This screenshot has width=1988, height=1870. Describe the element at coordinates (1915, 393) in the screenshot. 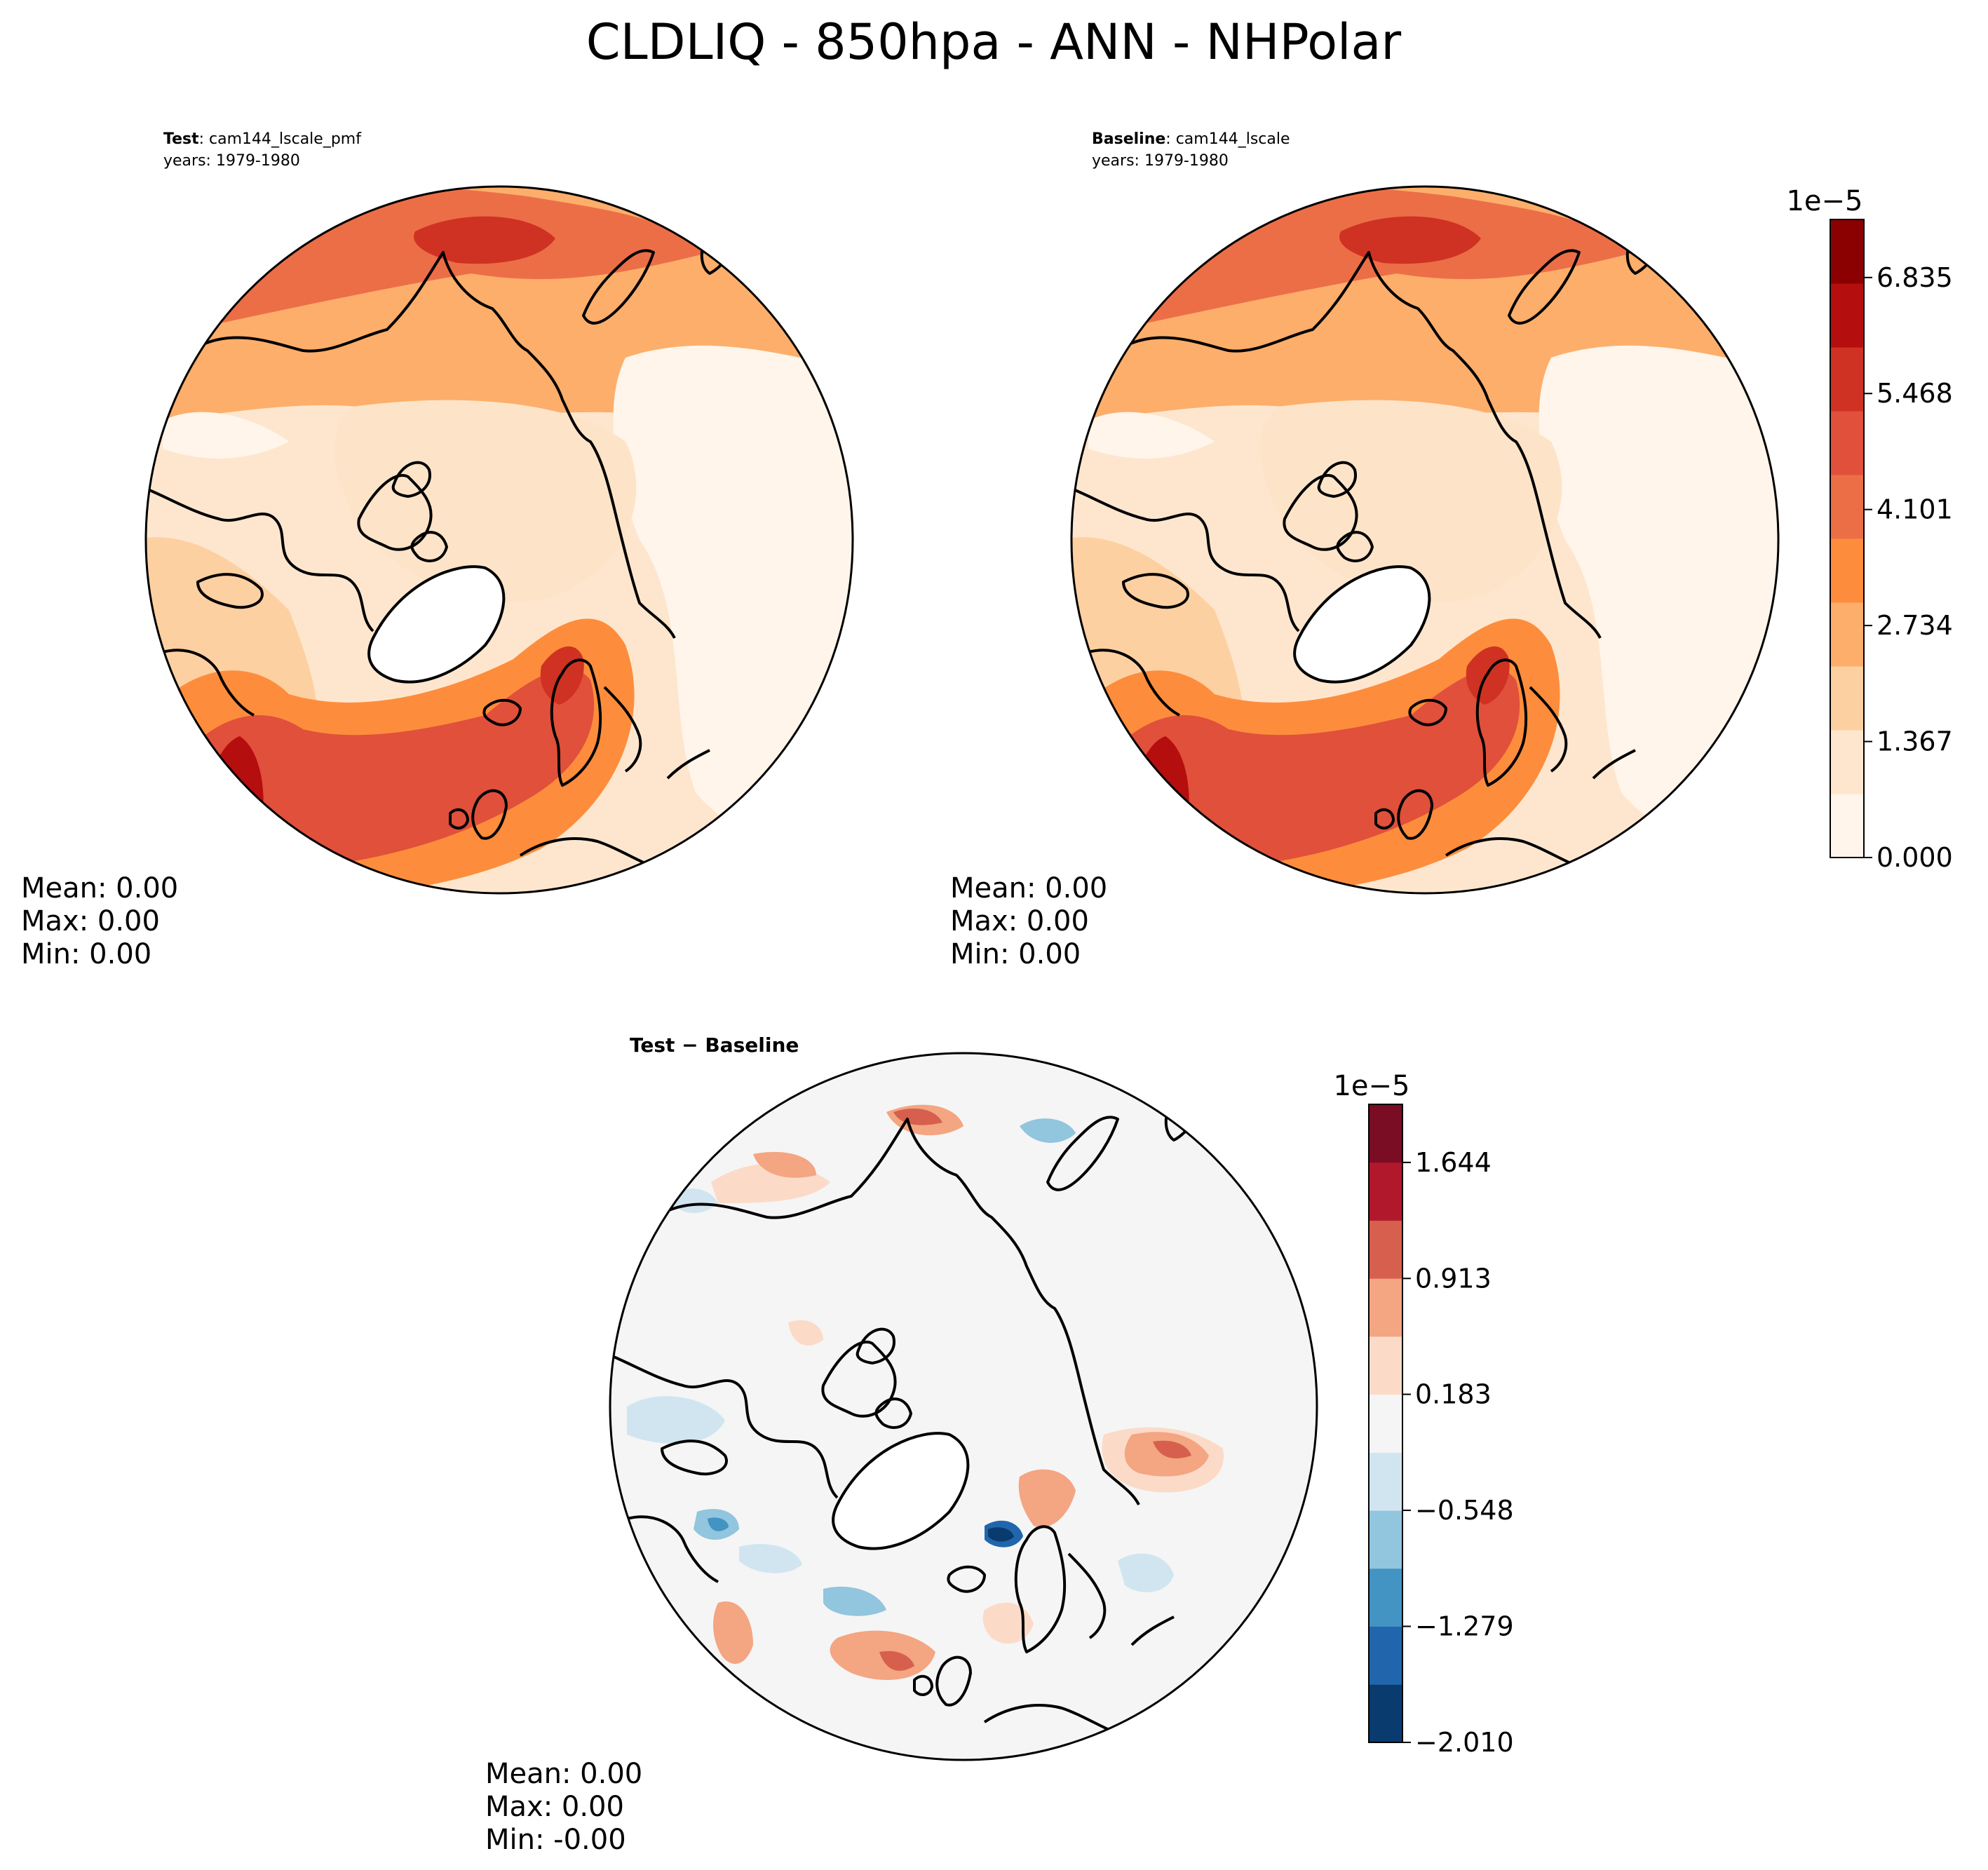

I see `main-colorbar-tick-label: 5.468` at that location.